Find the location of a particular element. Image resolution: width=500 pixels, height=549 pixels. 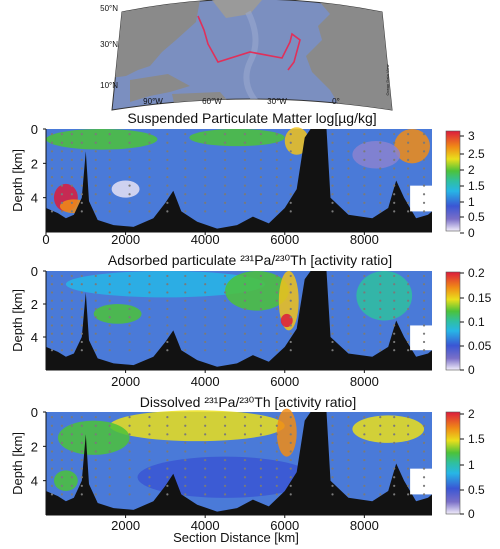

y-tick-label: 0 is located at coordinates (34, 129).